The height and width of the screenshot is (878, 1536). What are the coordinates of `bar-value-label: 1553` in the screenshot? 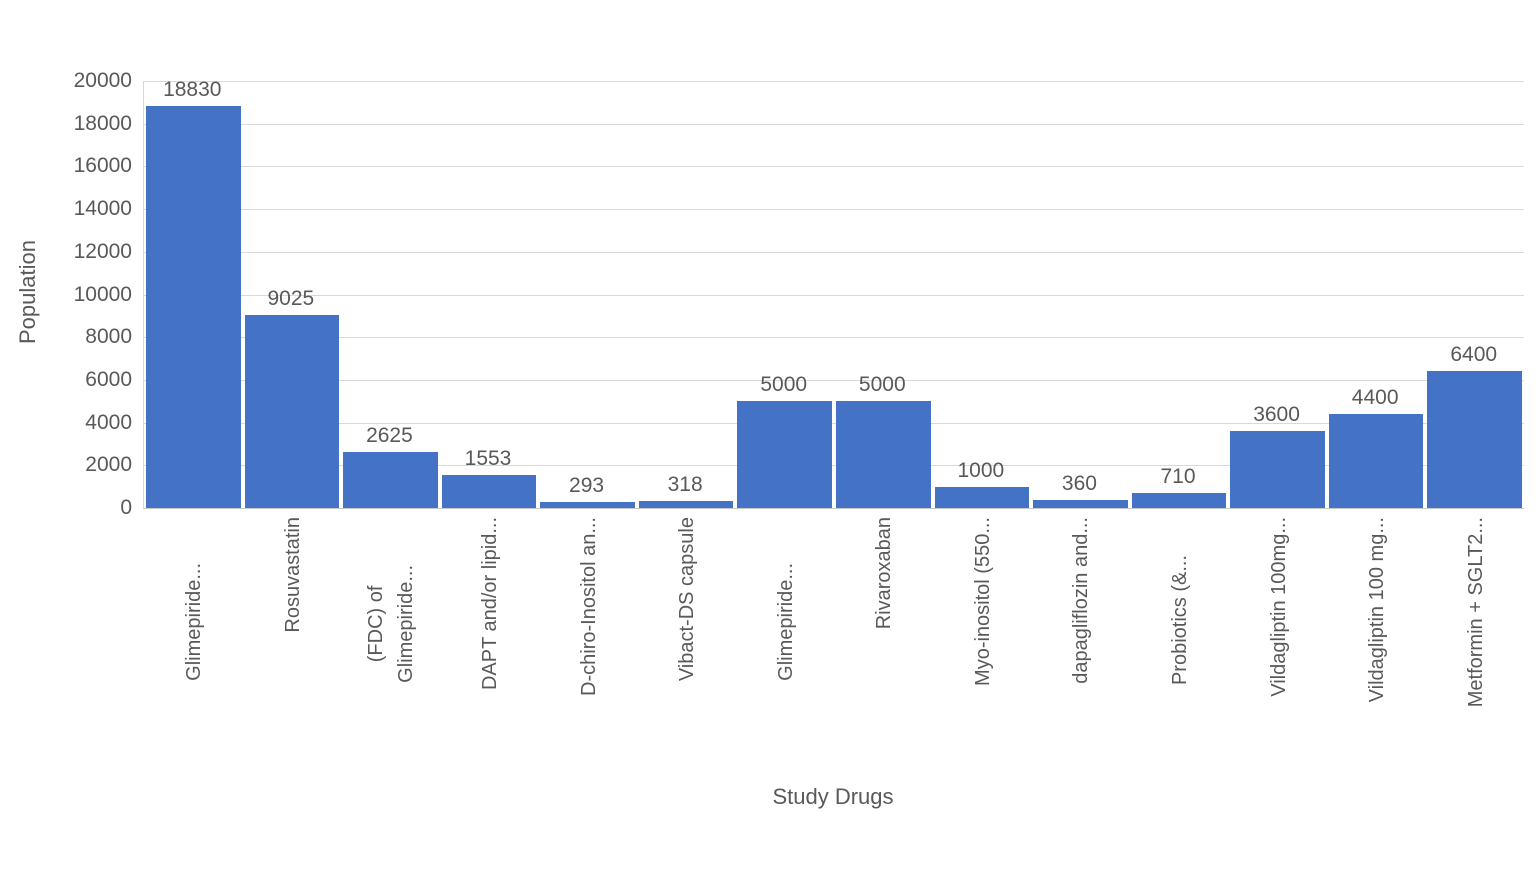 It's located at (488, 458).